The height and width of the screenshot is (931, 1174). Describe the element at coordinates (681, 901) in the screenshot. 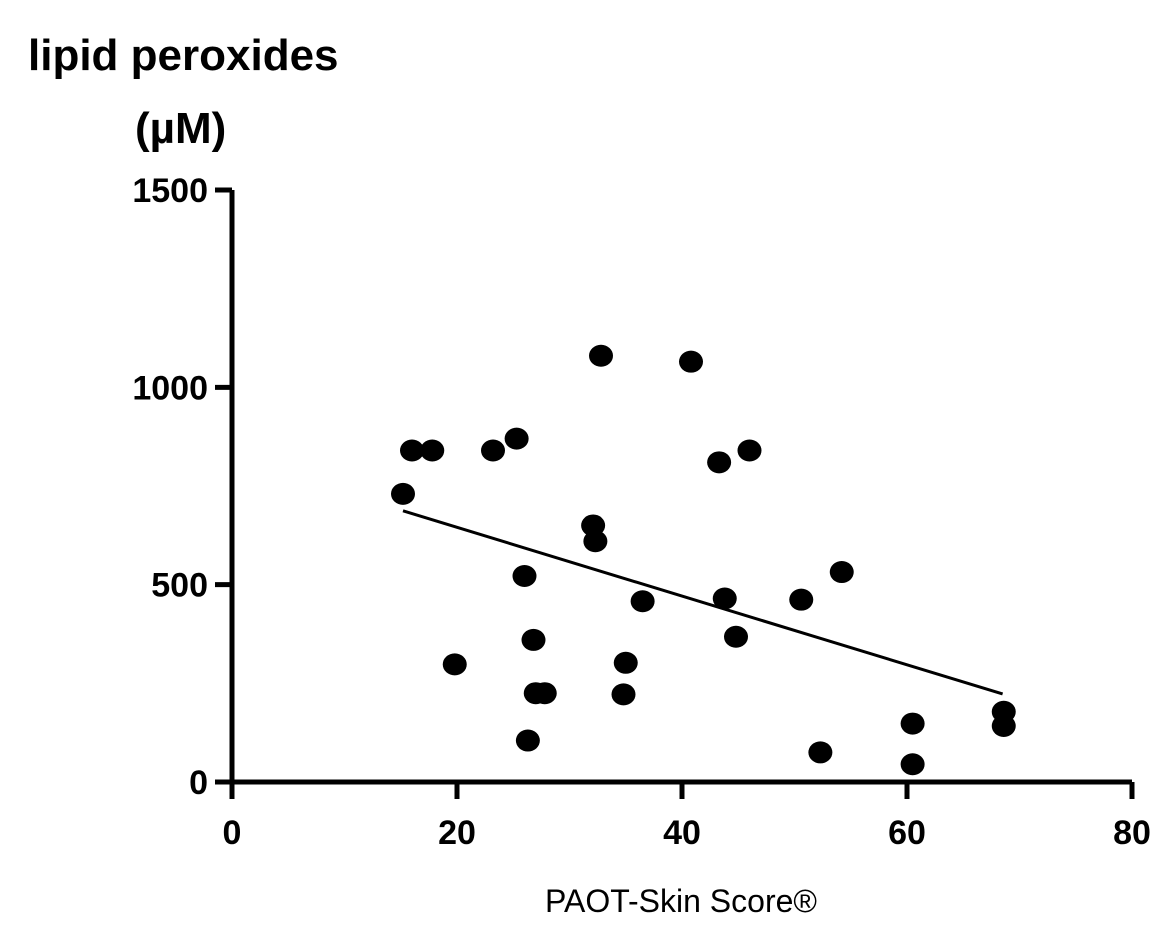

I see `x-axis-label: PAOT-Skin Score®` at that location.